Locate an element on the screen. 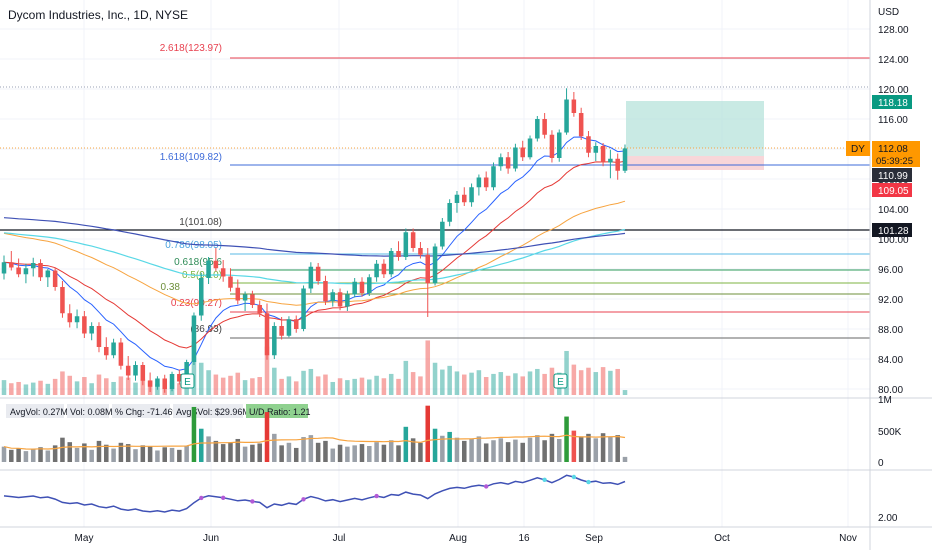  volume-axis-label: 0 is located at coordinates (881, 463).